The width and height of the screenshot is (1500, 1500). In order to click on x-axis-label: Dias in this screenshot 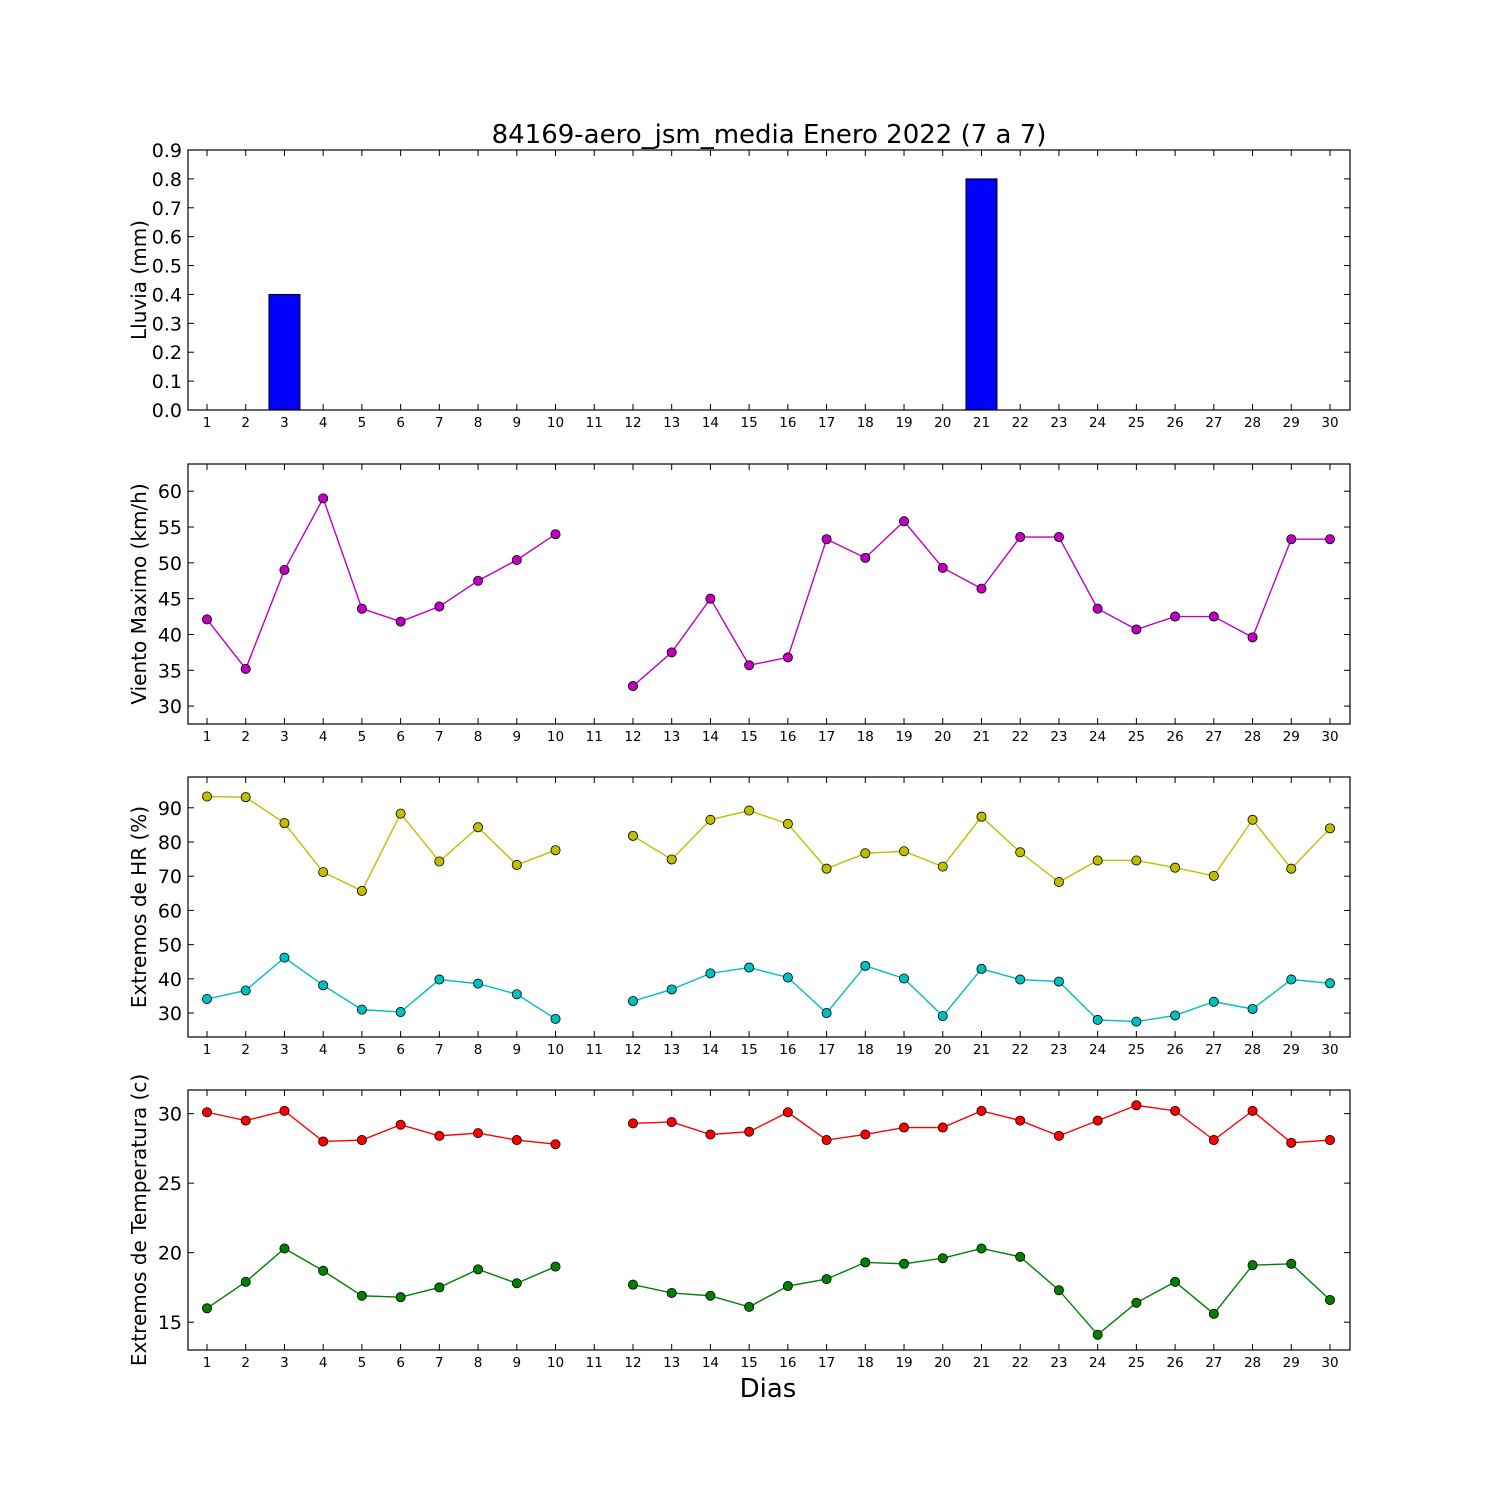, I will do `click(768, 1389)`.